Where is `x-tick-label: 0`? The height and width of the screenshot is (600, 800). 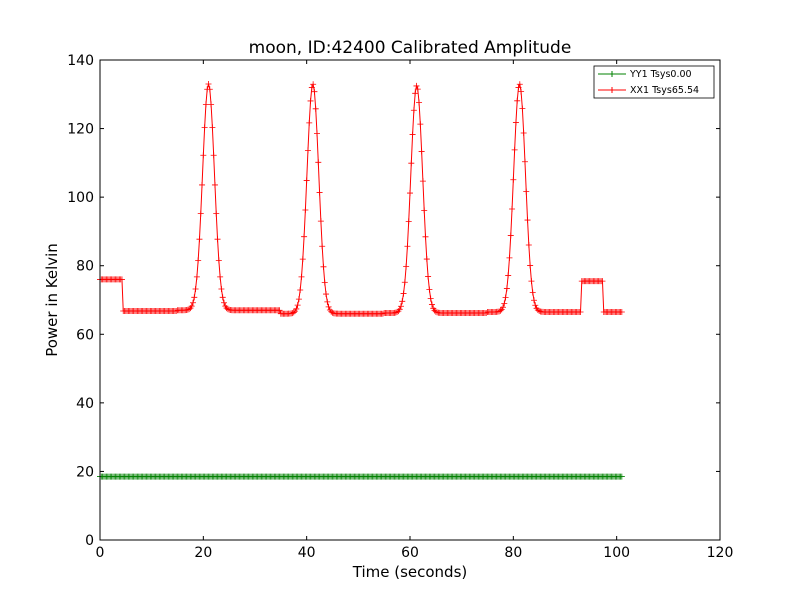 x-tick-label: 0 is located at coordinates (100, 553).